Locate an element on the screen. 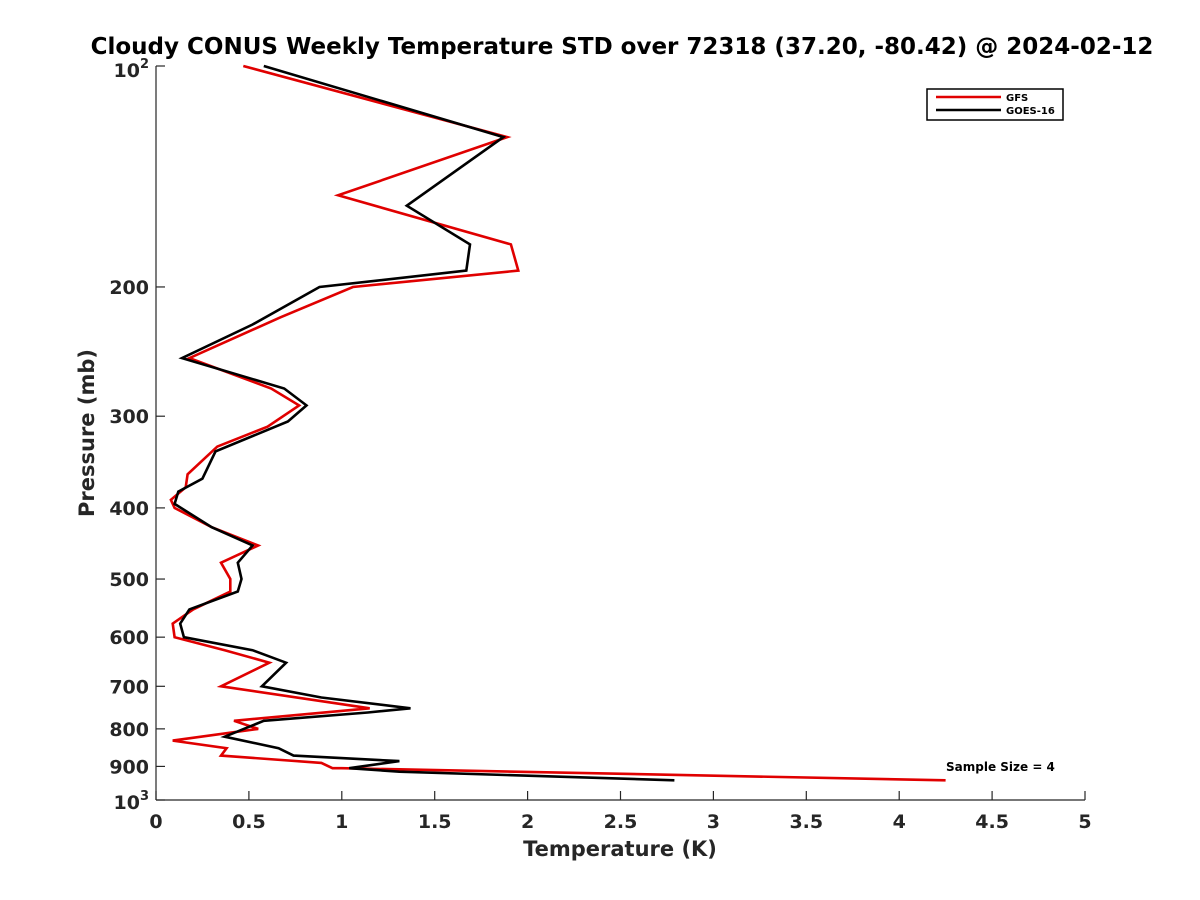 This screenshot has height=900, width=1200. x-tick-label: 4 is located at coordinates (899, 822).